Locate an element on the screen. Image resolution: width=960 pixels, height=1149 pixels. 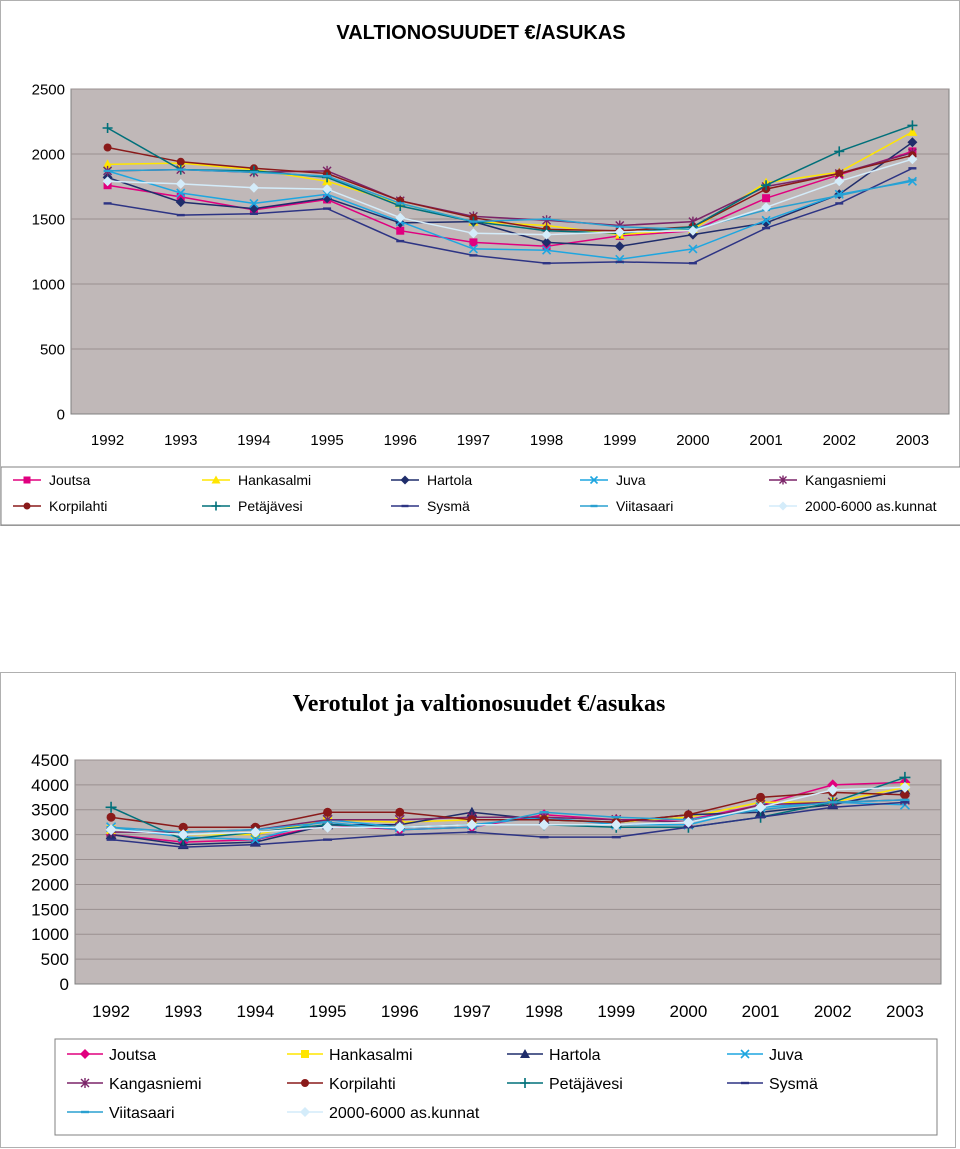
x-tick-label: 1992 is located at coordinates (111, 1011).